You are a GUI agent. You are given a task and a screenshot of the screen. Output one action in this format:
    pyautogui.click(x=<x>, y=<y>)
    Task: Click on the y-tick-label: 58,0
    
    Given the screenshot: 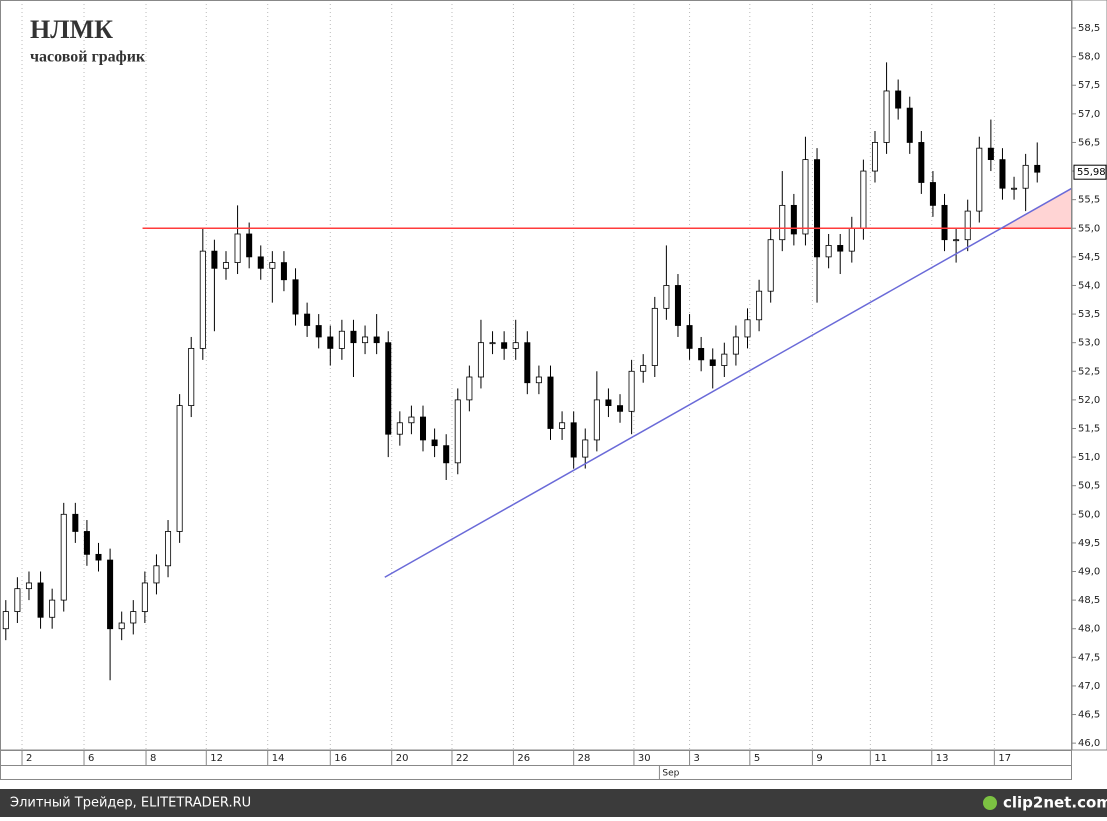 What is the action you would take?
    pyautogui.click(x=1089, y=57)
    